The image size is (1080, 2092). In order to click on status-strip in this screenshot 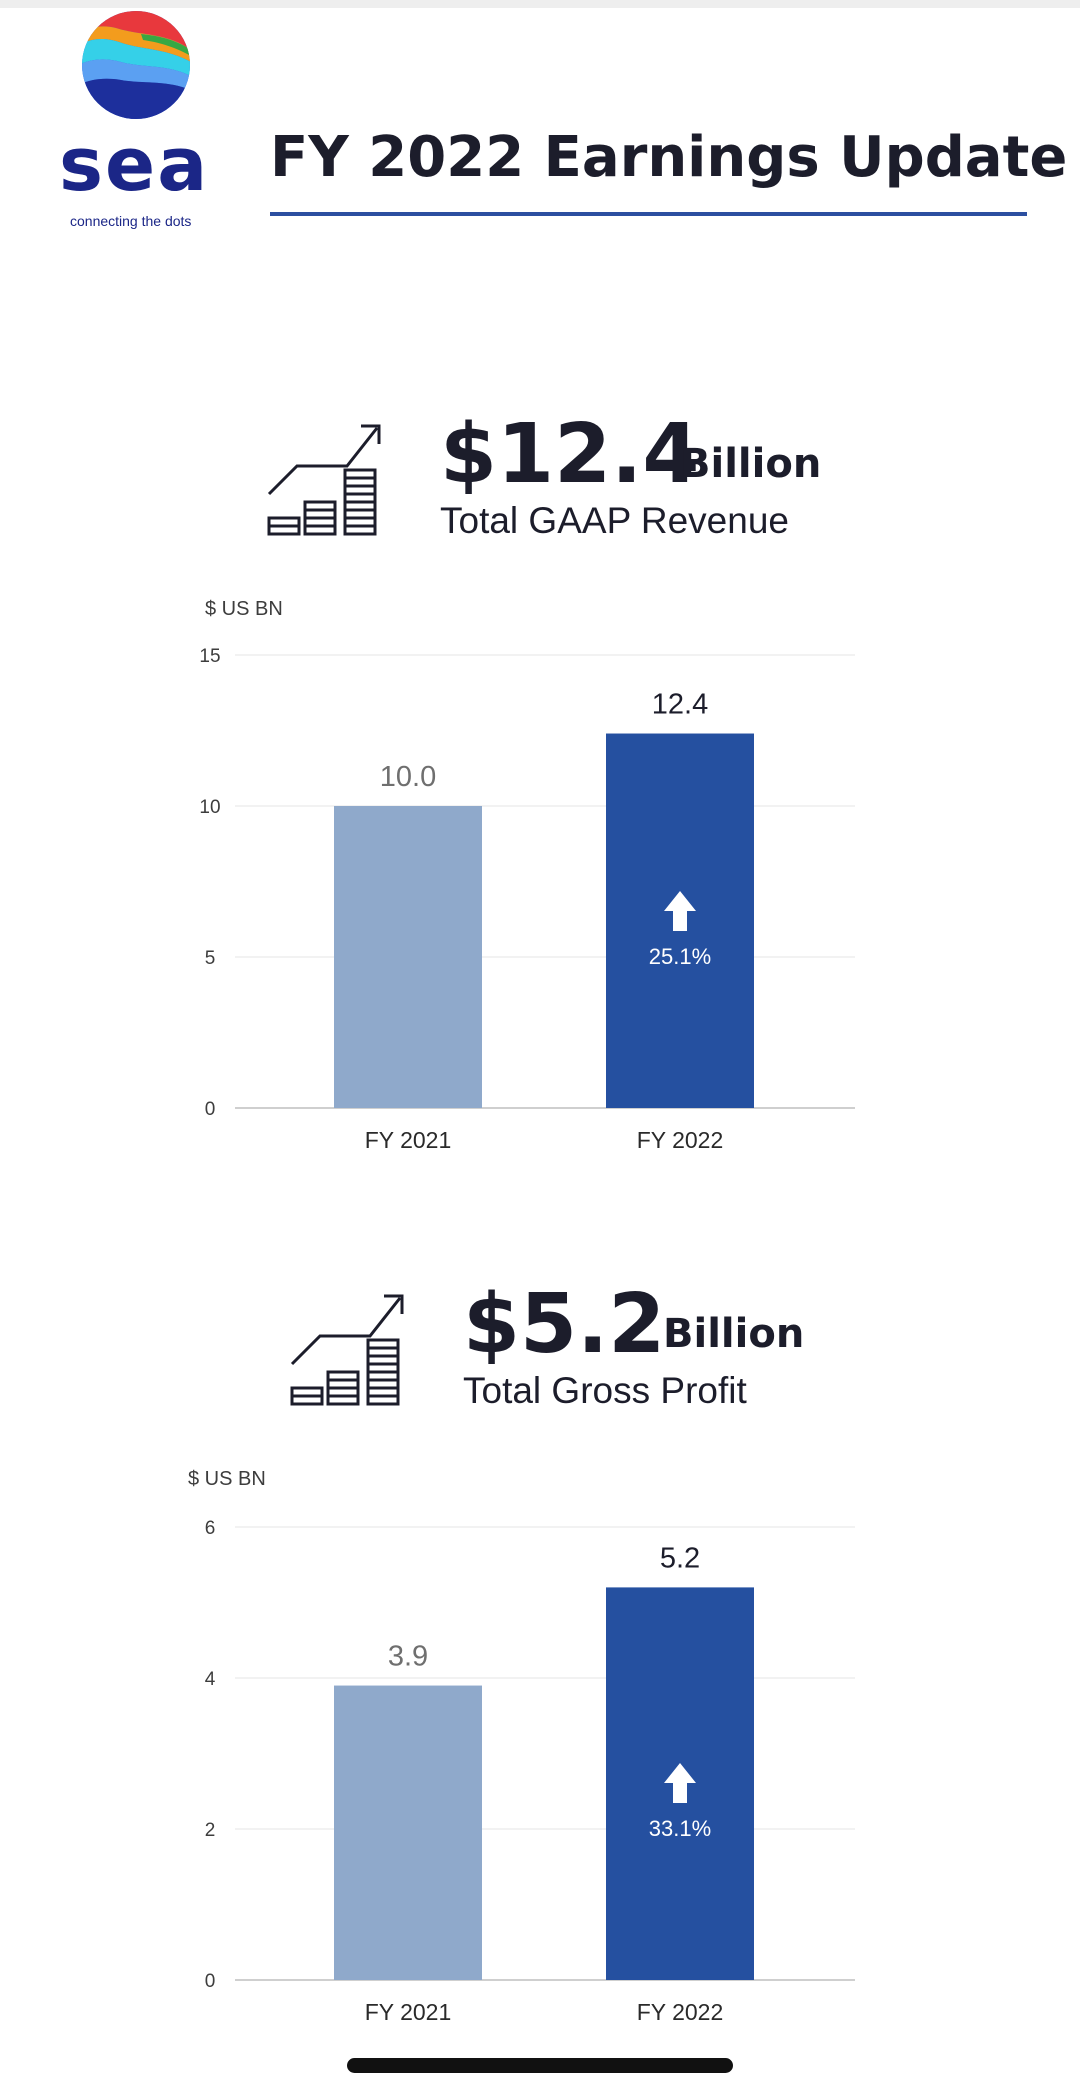, I will do `click(540, 4)`.